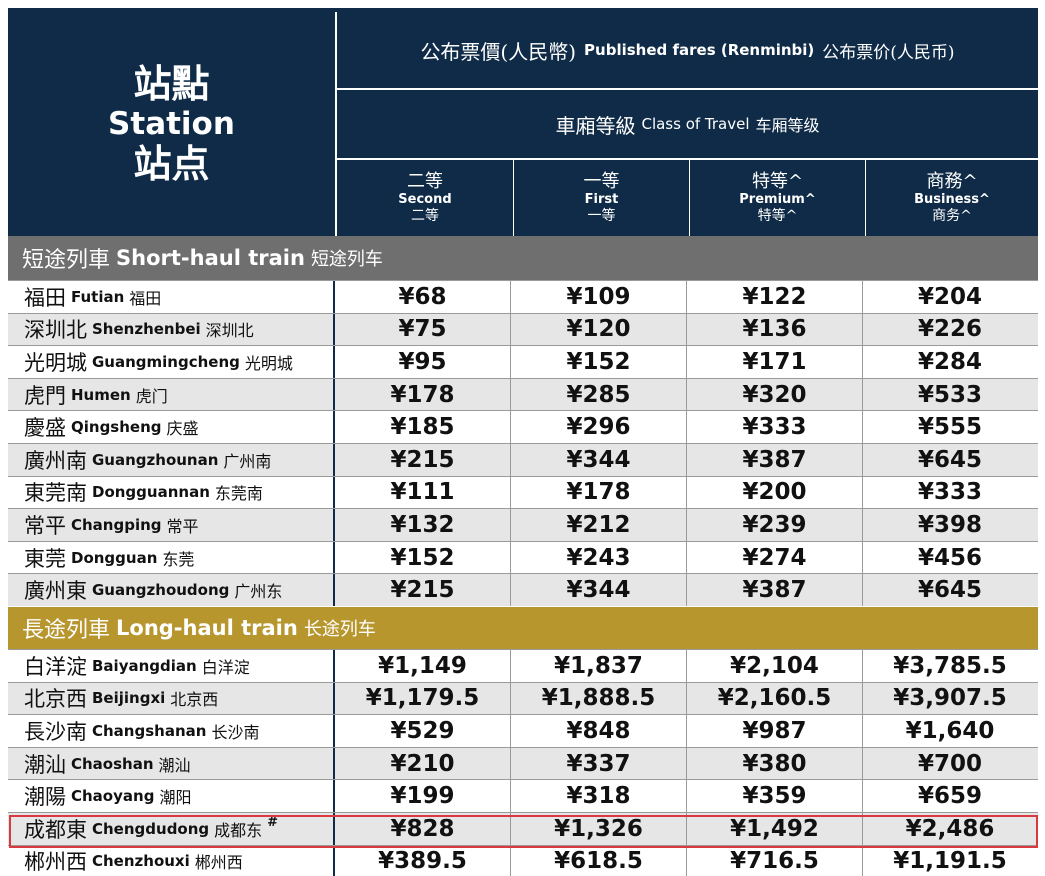  Describe the element at coordinates (599, 525) in the screenshot. I see `fare-cell: ¥212` at that location.